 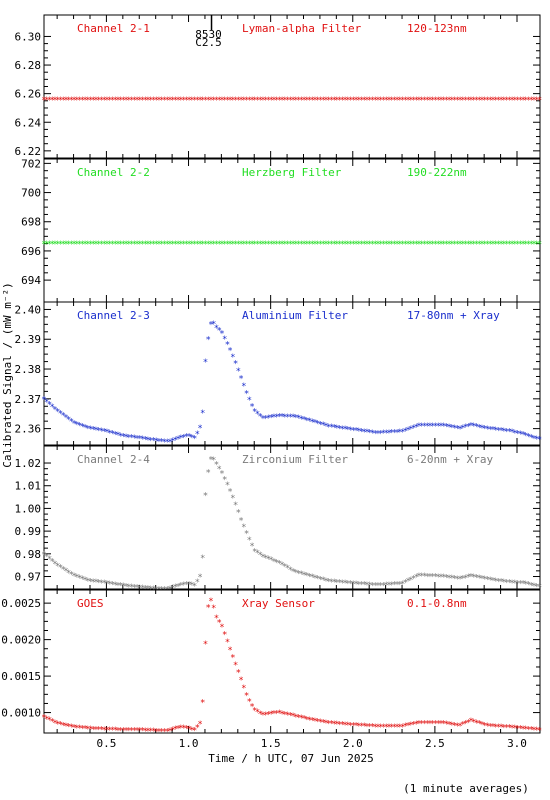 What do you see at coordinates (31, 193) in the screenshot?
I see `y-tick-label: 700` at bounding box center [31, 193].